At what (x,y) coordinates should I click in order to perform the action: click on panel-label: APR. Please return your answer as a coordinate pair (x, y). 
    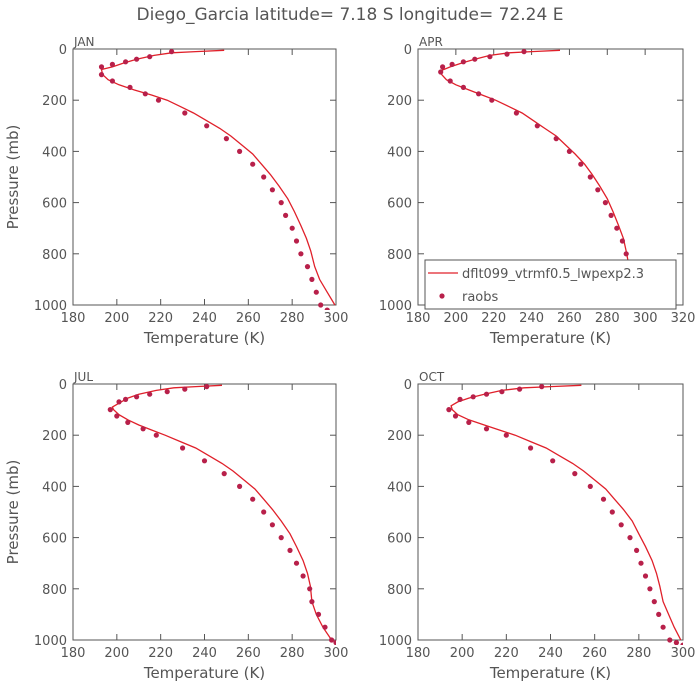
    Looking at the image, I should click on (431, 42).